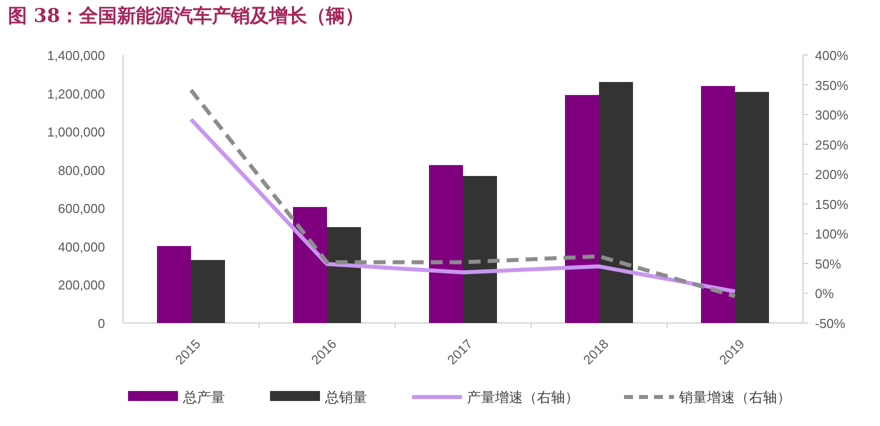  What do you see at coordinates (832, 115) in the screenshot?
I see `y2-tick-label: 300%` at bounding box center [832, 115].